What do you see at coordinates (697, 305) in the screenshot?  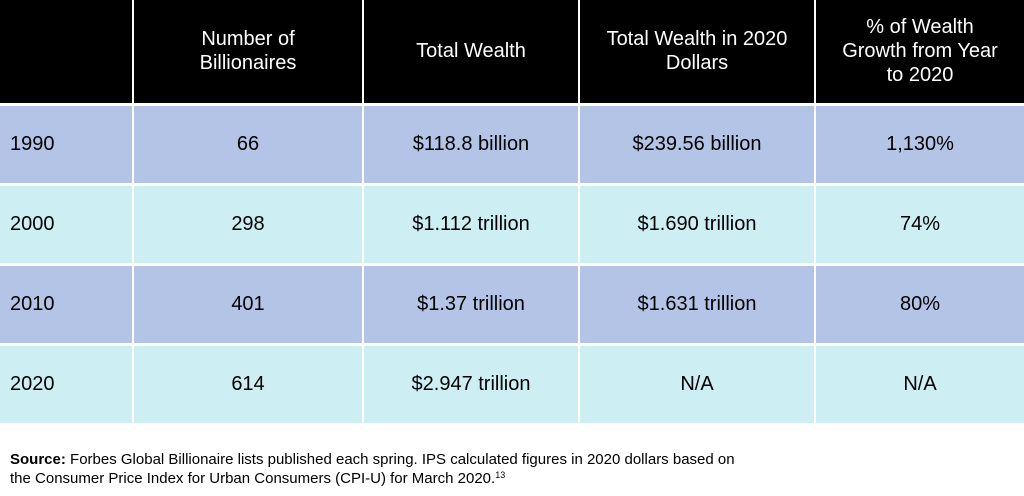 I see `wealth-2020-dollars-cell: $1.631 trillion` at bounding box center [697, 305].